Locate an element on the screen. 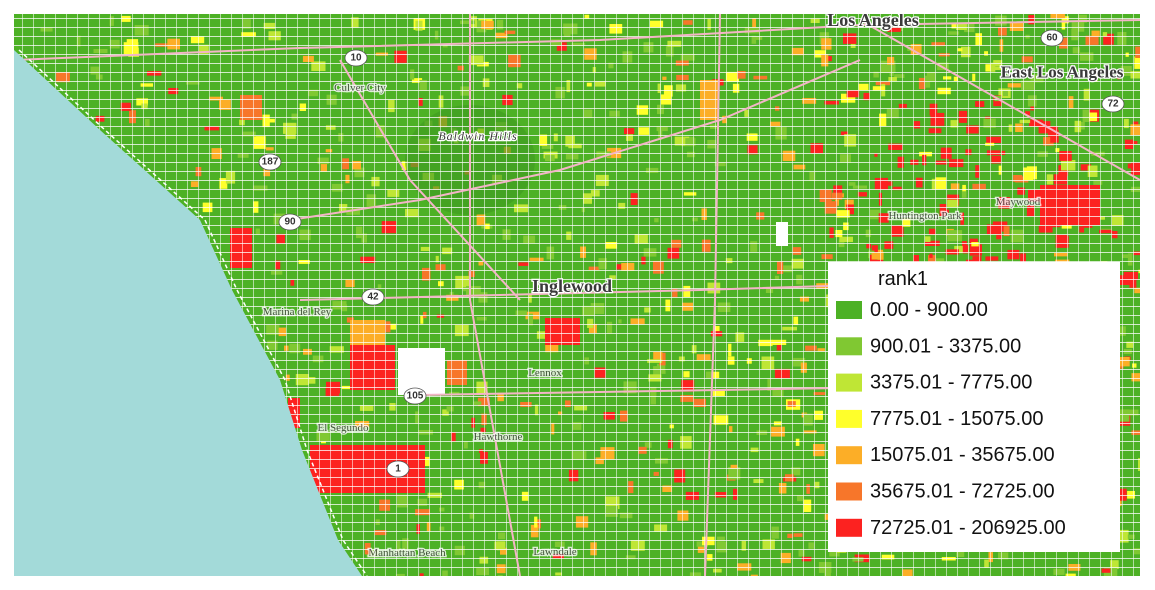 This screenshot has height=590, width=1155. legend-label: 7775.01 - 15075.00 is located at coordinates (957, 419).